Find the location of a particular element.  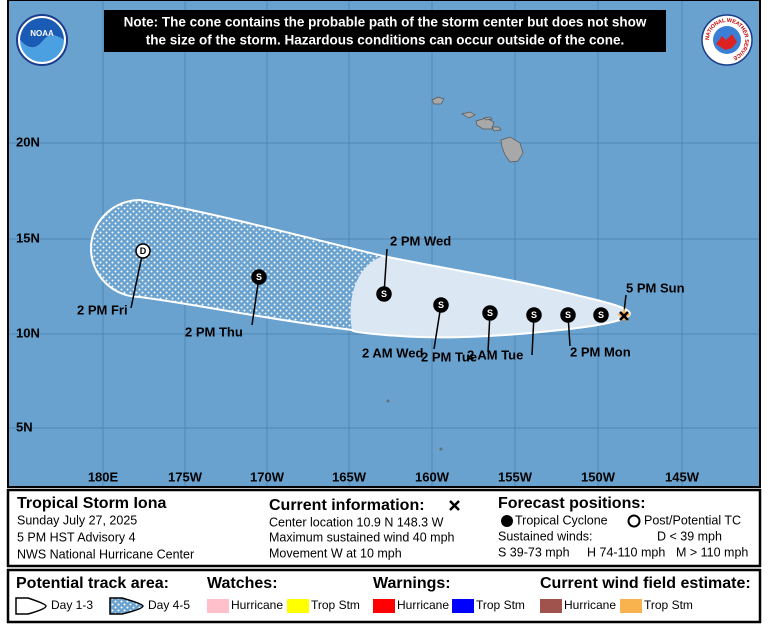

info-box is located at coordinates (384, 528).